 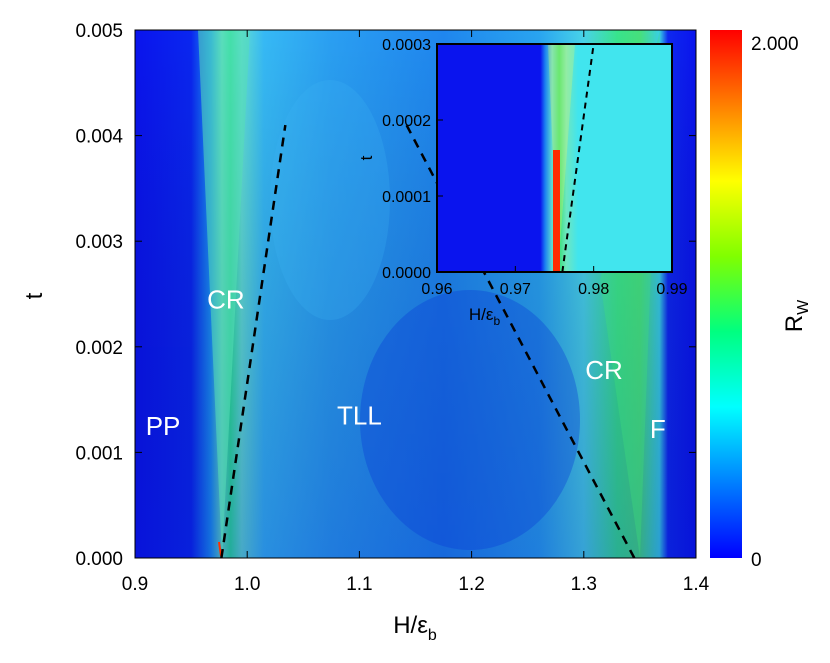 I want to click on inset-dashed-line, so click(x=578, y=158).